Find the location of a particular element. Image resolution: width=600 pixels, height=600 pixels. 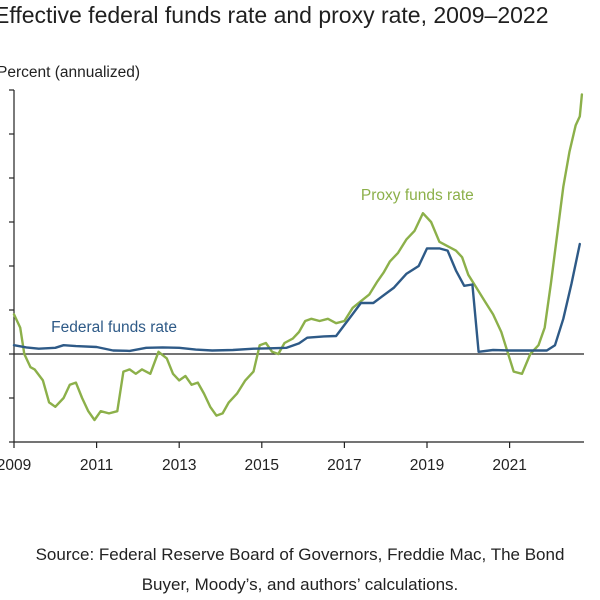

x-tick-label: 2021 is located at coordinates (509, 465).